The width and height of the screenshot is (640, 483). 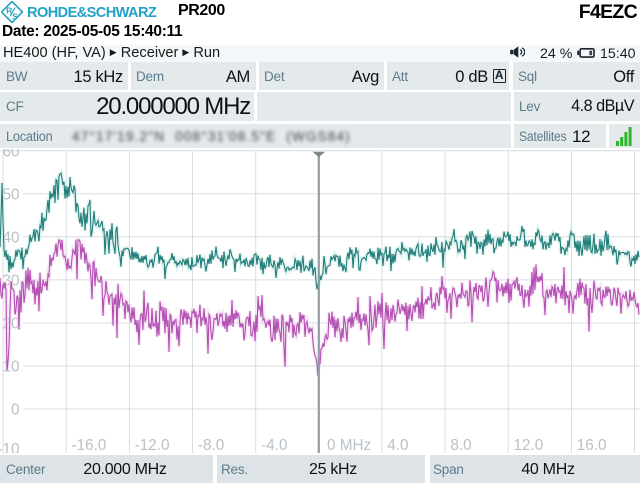 I want to click on svg-text: -8.0, so click(x=211, y=445).